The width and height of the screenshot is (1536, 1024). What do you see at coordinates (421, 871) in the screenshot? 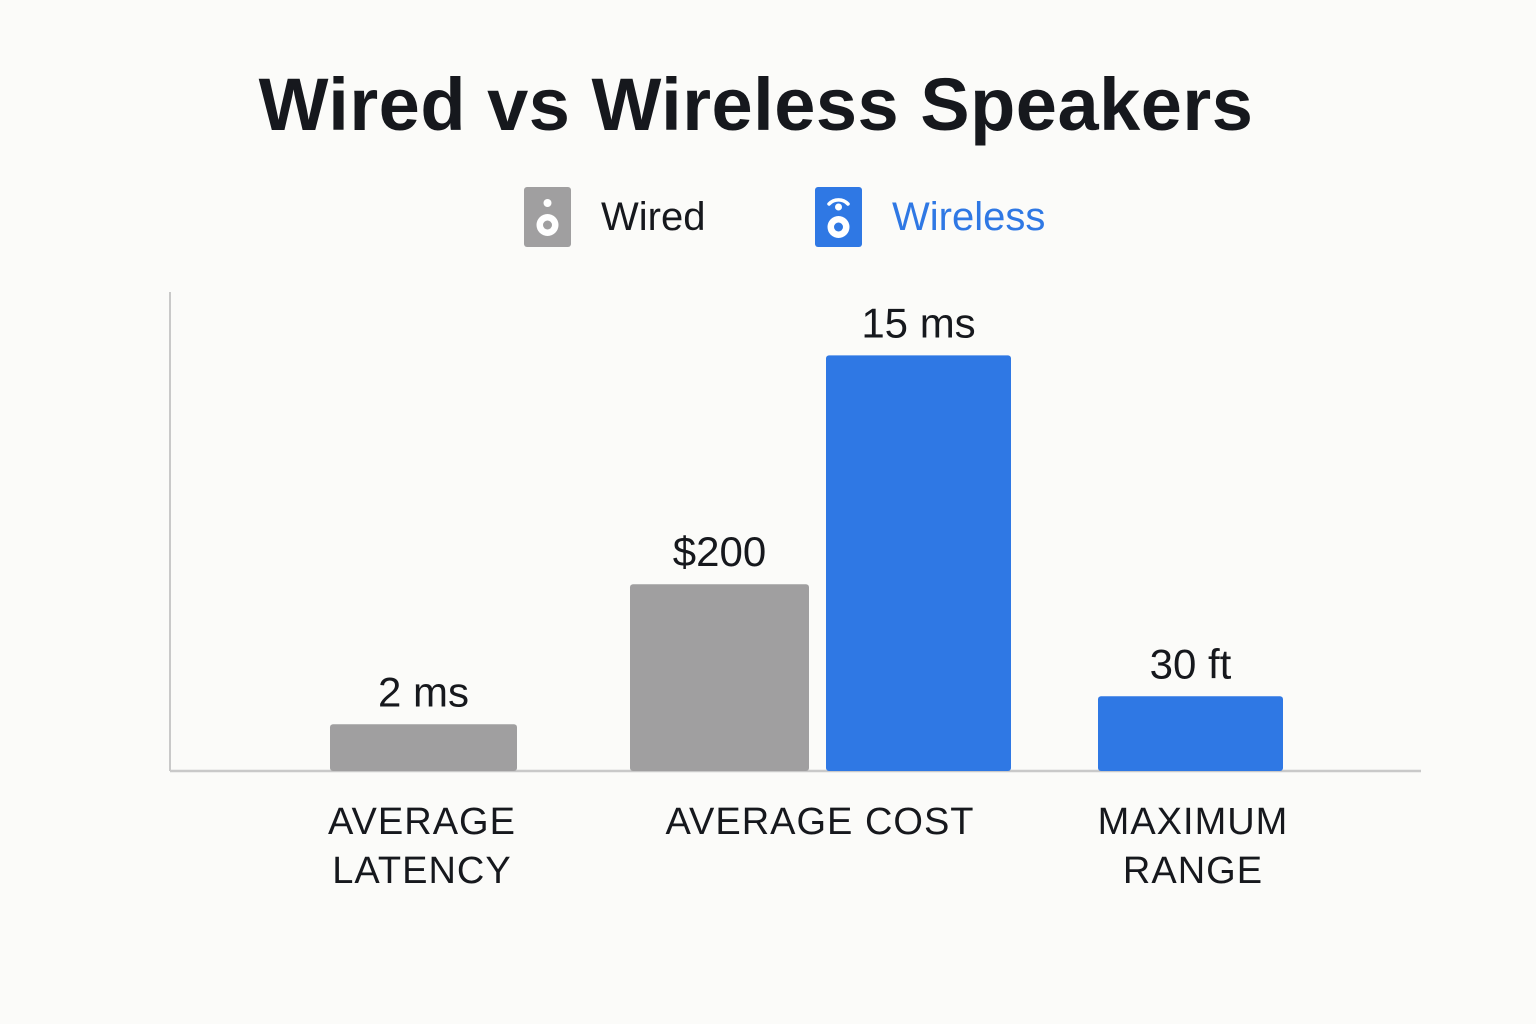
I see `category-label-0-line-1: LATENCY` at bounding box center [421, 871].